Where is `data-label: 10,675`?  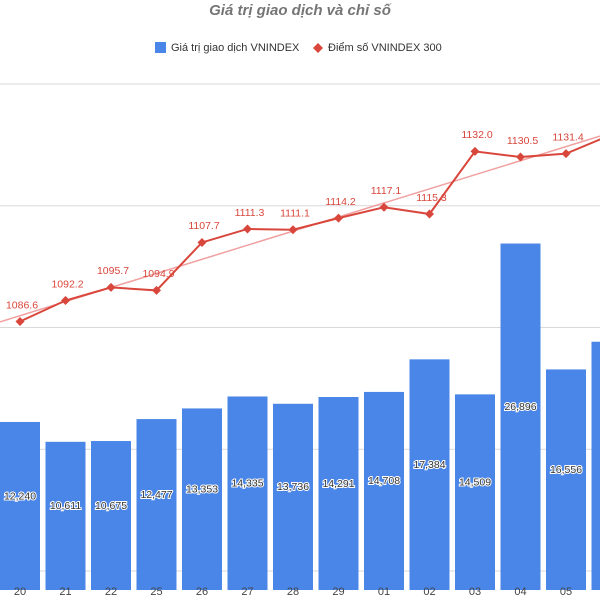 data-label: 10,675 is located at coordinates (111, 506).